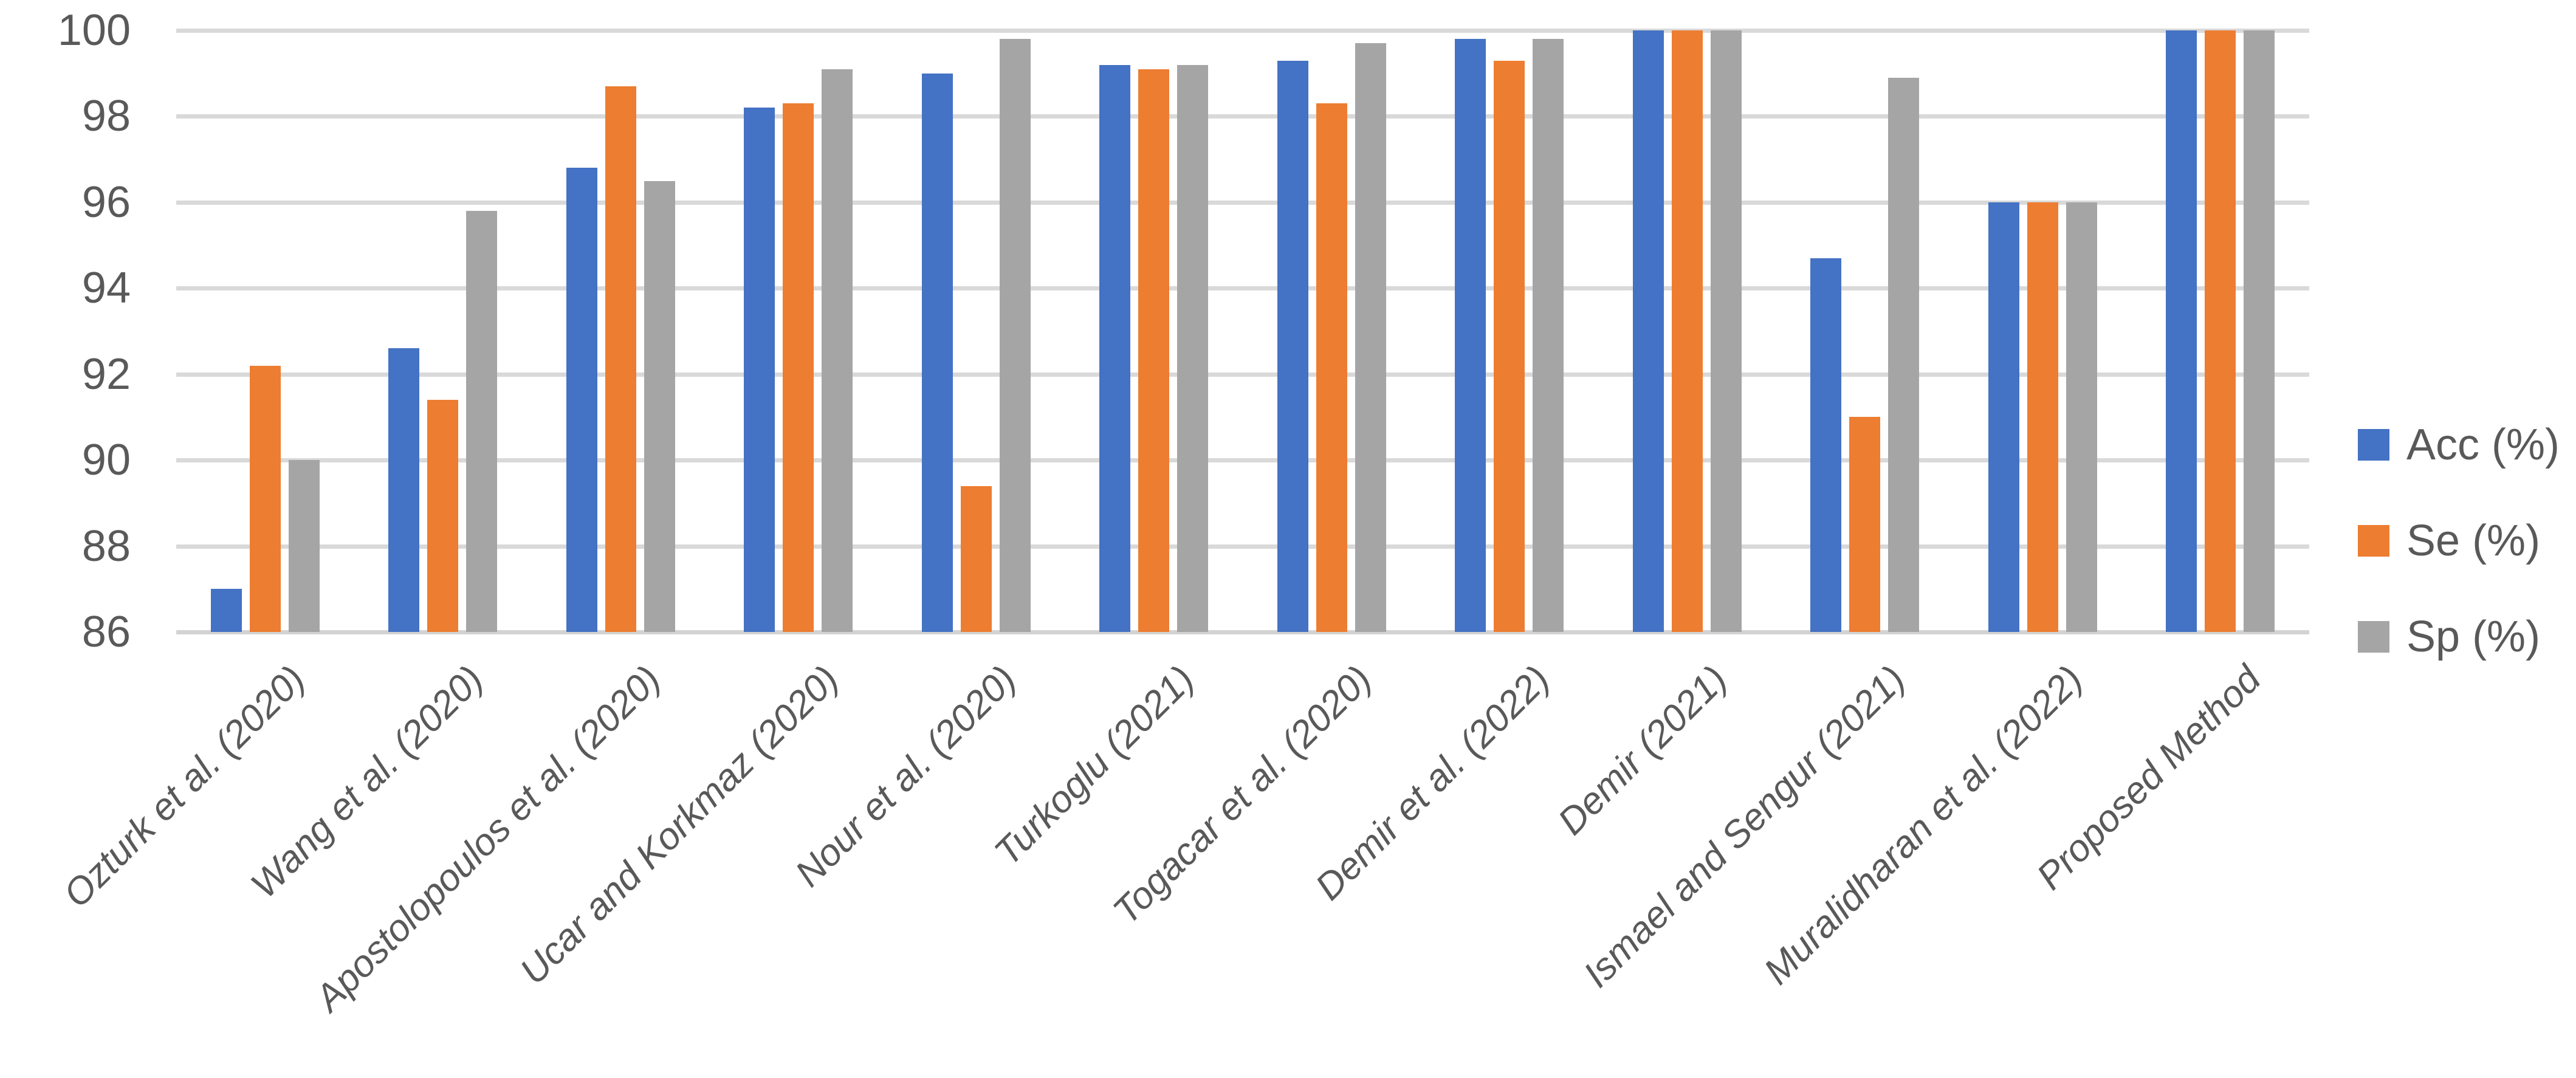 The height and width of the screenshot is (1078, 2576). I want to click on legend-item-acc: Acc (%), so click(2459, 444).